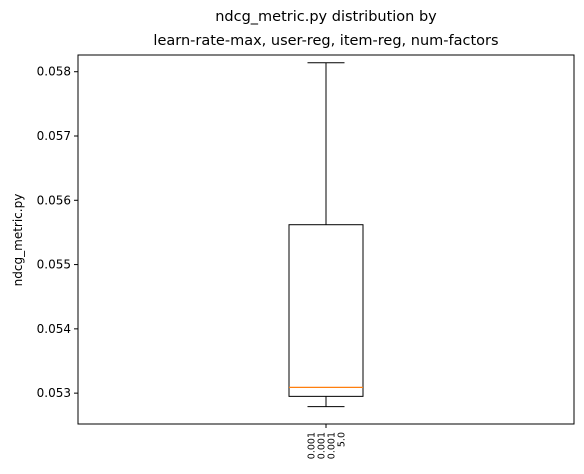  Describe the element at coordinates (326, 17) in the screenshot. I see `chart-title-line-1: ndcg_metric.py distribution by` at that location.